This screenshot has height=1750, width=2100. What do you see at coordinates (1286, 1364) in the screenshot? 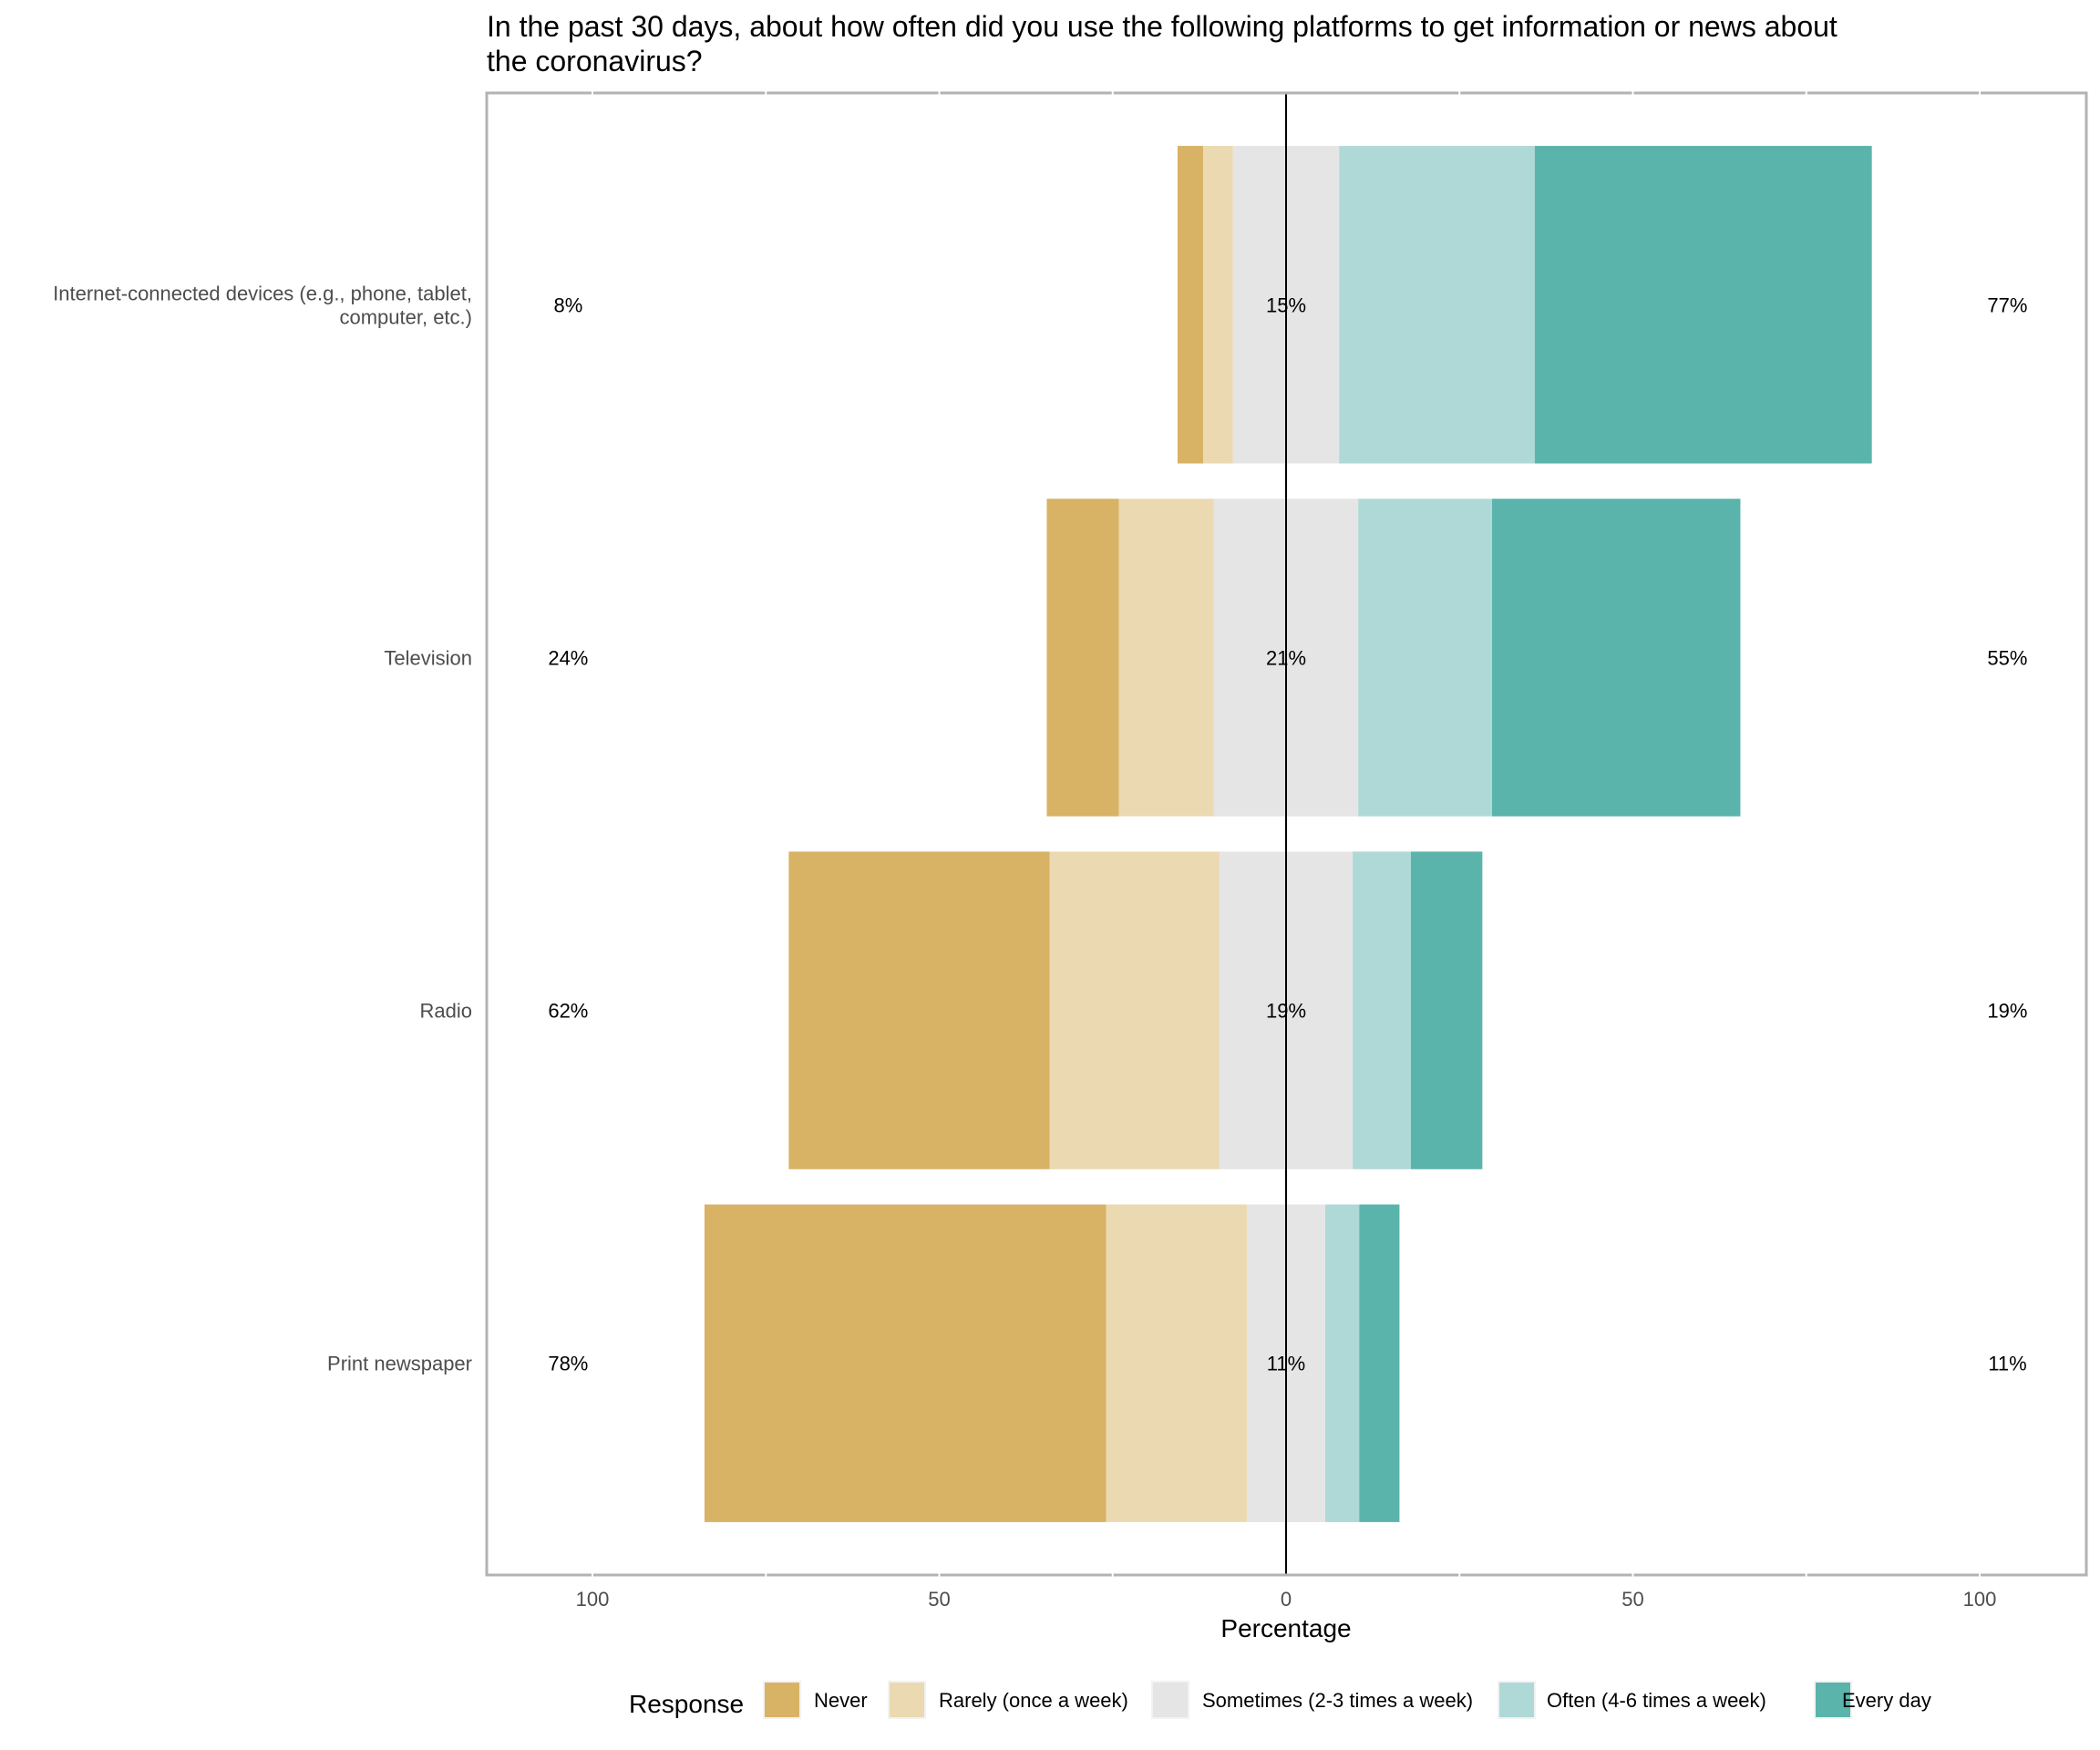
I see `percent-label-center: 11%` at bounding box center [1286, 1364].